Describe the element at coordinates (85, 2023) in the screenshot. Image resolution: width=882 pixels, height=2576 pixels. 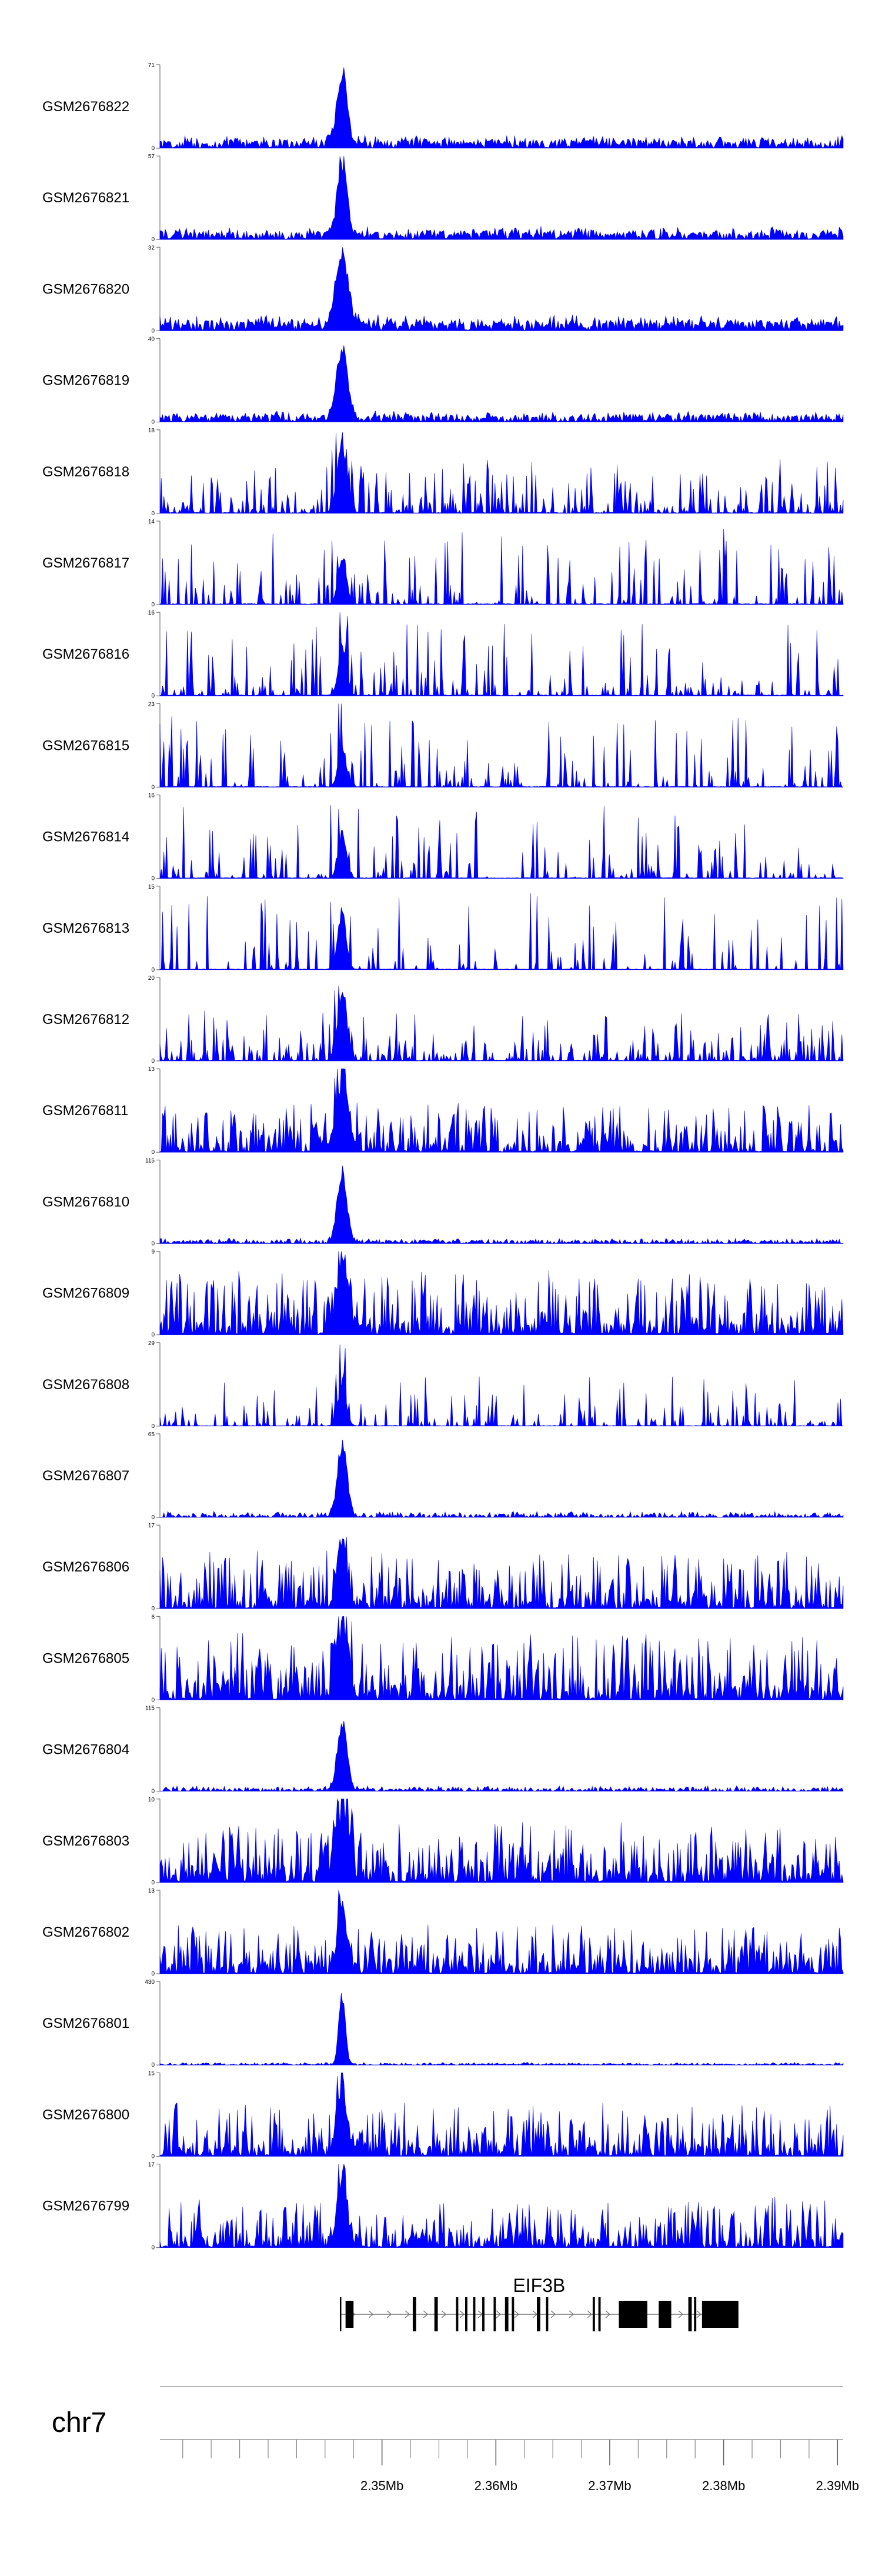
I see `track-name-label: GSM2676801` at that location.